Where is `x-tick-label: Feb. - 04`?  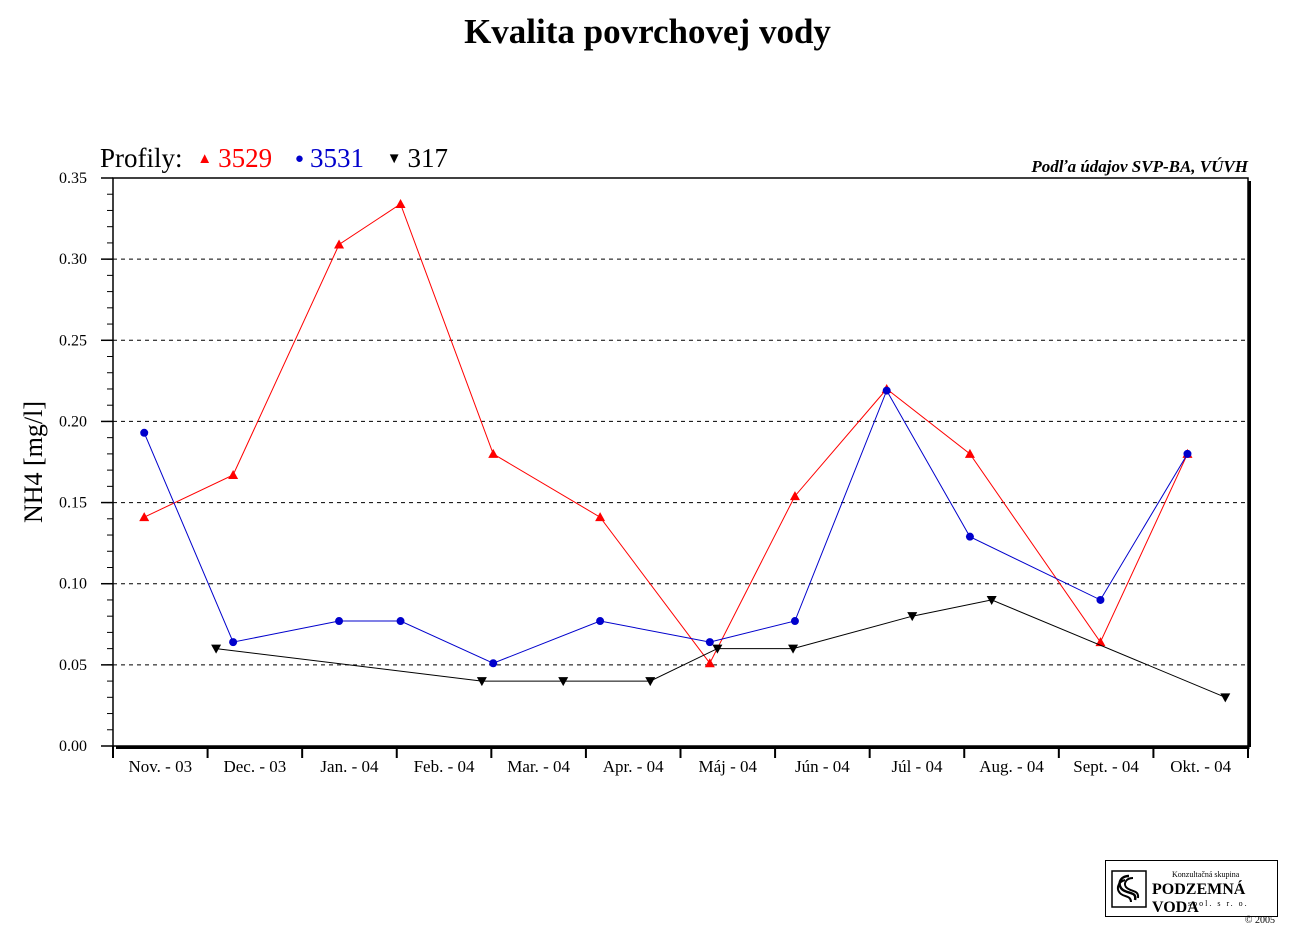
x-tick-label: Feb. - 04 is located at coordinates (444, 766).